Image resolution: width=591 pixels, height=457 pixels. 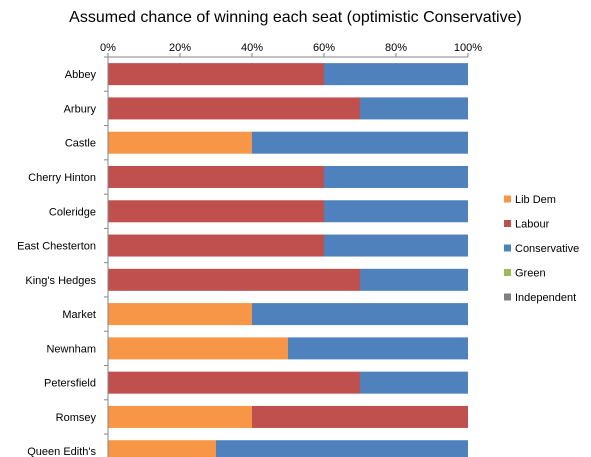 I want to click on category-label: Abbey, so click(x=81, y=75).